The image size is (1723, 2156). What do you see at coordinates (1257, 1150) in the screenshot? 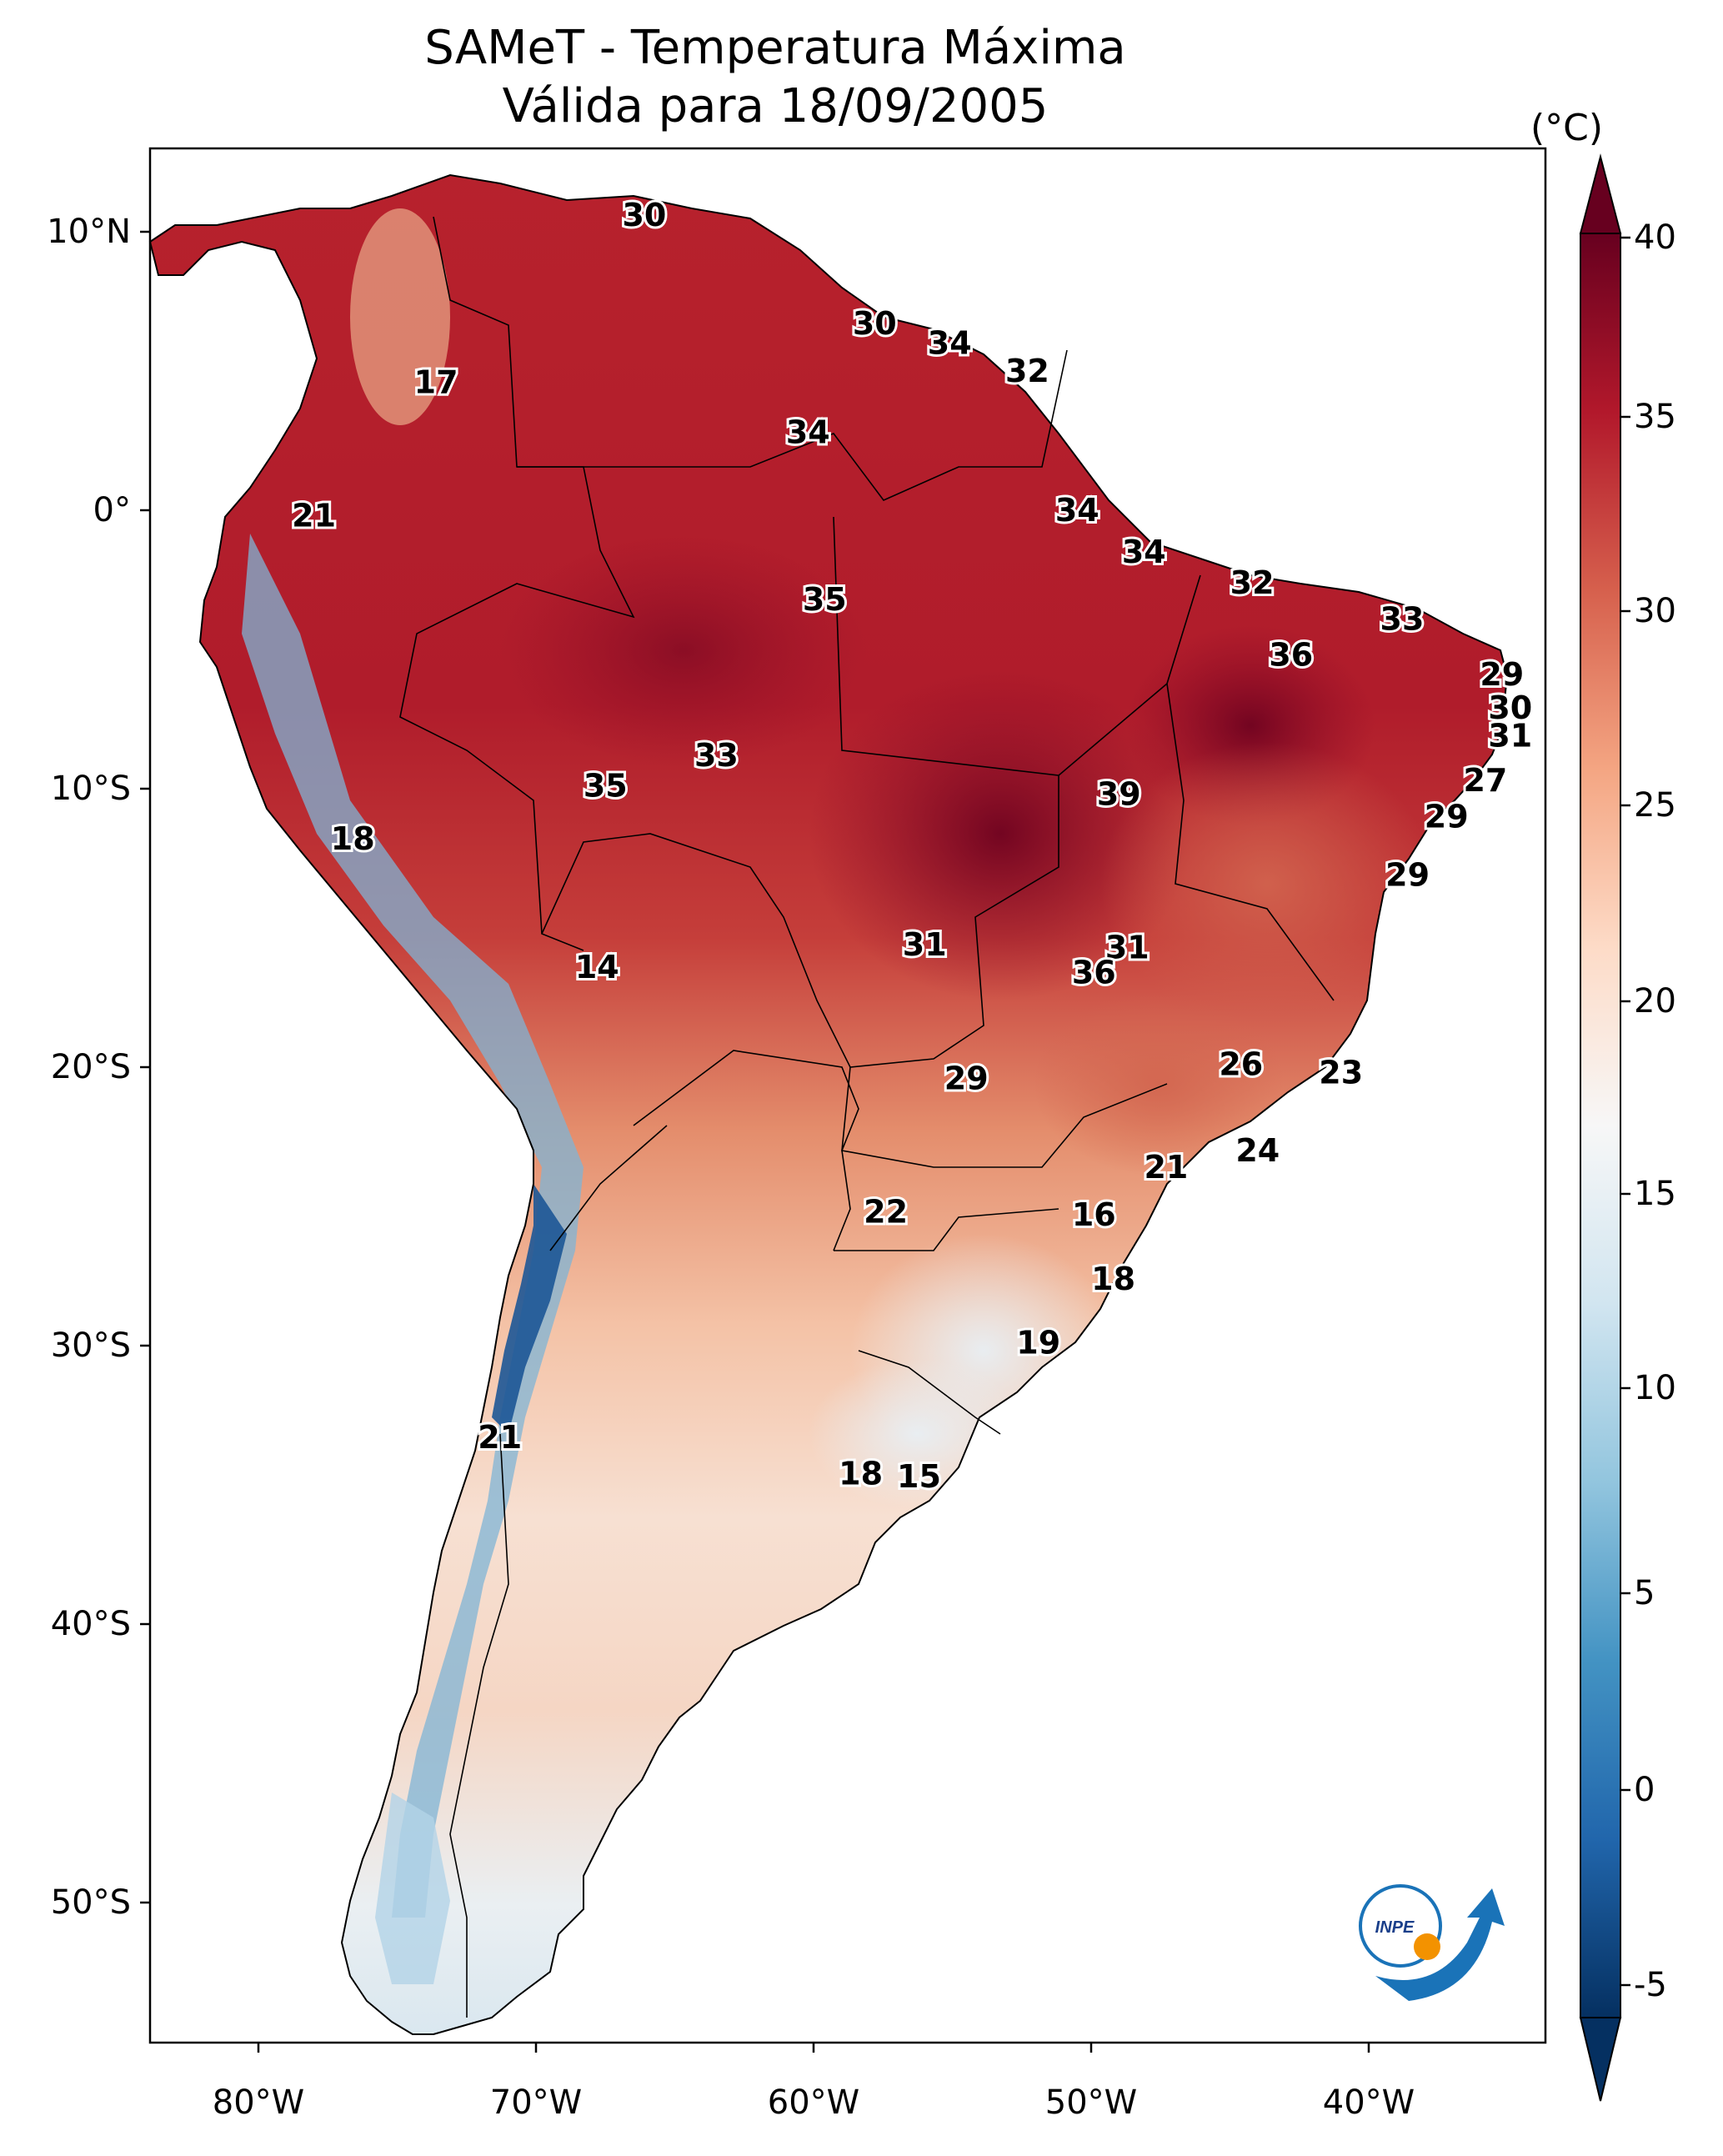
I see `temperature-label: 24` at bounding box center [1257, 1150].